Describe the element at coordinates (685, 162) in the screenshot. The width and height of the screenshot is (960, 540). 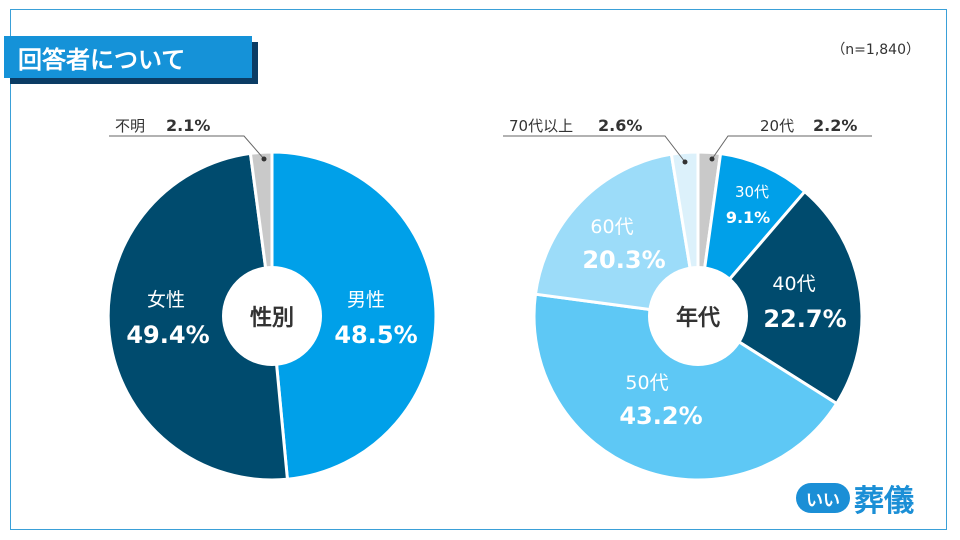
I see `age-70plus-leader-dot` at that location.